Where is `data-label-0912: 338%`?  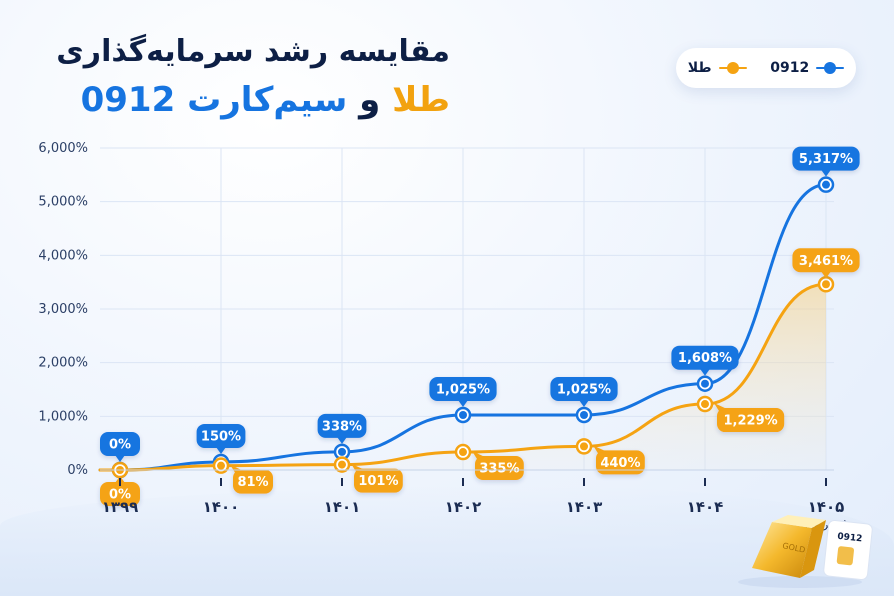 data-label-0912: 338% is located at coordinates (342, 428).